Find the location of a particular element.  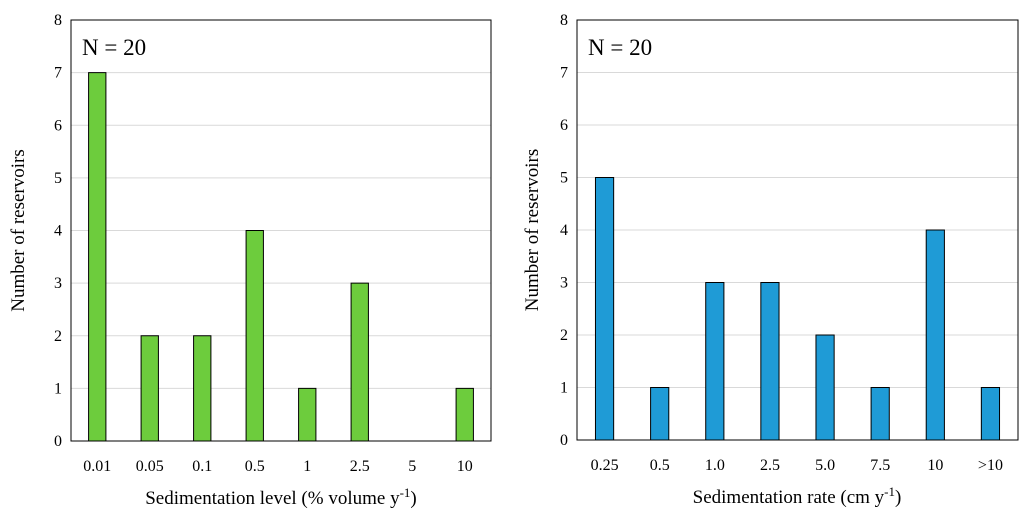

bar-1.0 is located at coordinates (715, 361).